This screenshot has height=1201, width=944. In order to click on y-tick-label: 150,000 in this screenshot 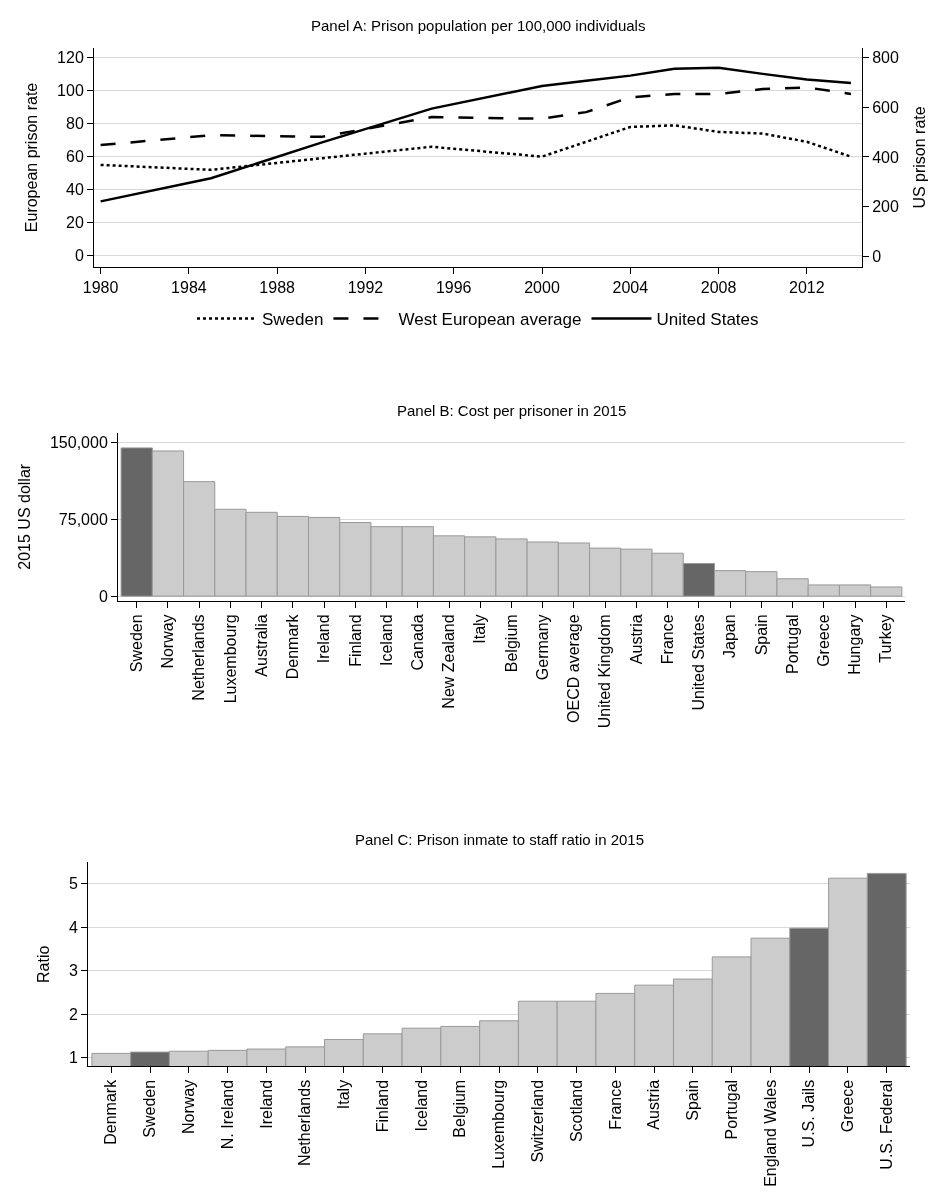, I will do `click(78, 443)`.